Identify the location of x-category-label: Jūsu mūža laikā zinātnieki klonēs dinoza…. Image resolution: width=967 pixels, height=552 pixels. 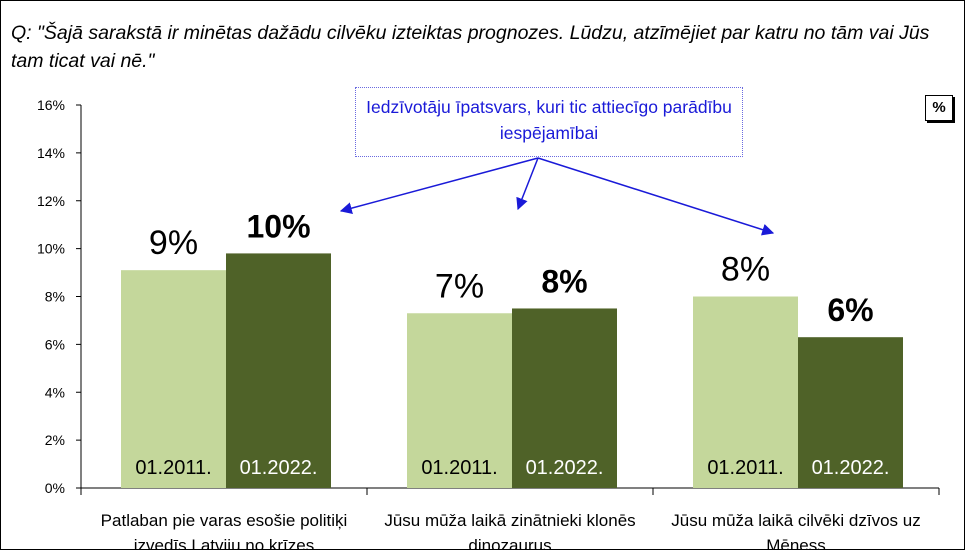
(510, 530).